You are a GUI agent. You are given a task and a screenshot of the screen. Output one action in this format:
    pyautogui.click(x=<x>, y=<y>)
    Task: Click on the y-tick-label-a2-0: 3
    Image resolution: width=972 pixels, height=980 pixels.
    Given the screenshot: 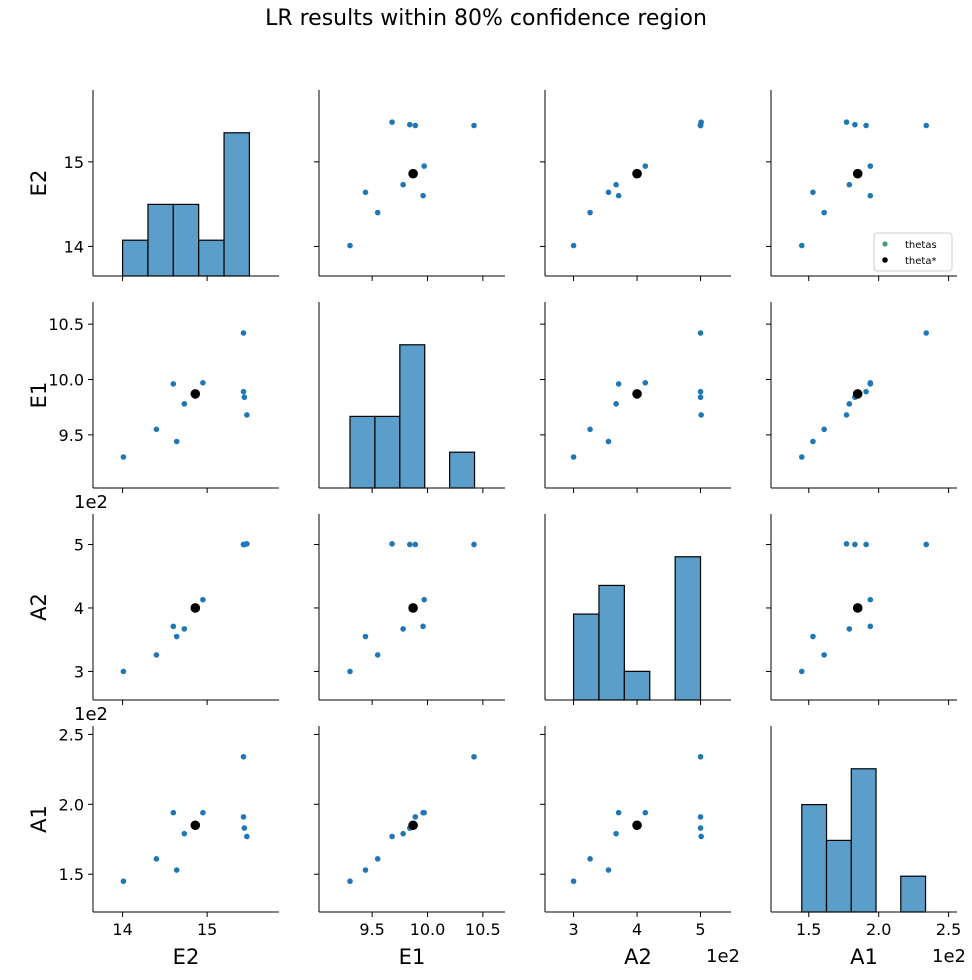 What is the action you would take?
    pyautogui.click(x=79, y=671)
    